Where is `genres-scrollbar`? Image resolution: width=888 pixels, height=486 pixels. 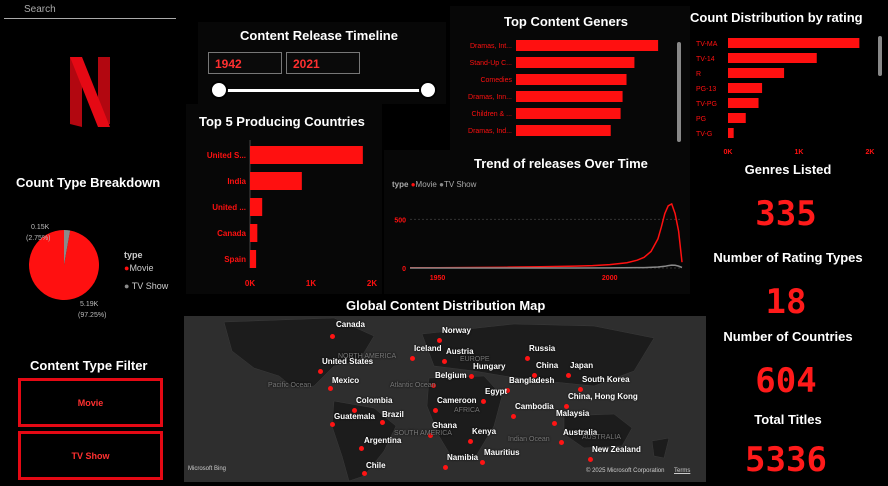
genres-scrollbar is located at coordinates (679, 92).